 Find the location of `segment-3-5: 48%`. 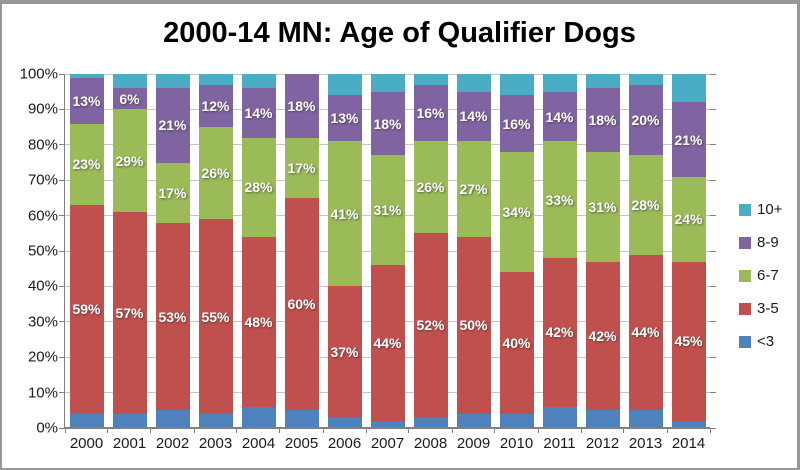

segment-3-5: 48% is located at coordinates (258, 321).